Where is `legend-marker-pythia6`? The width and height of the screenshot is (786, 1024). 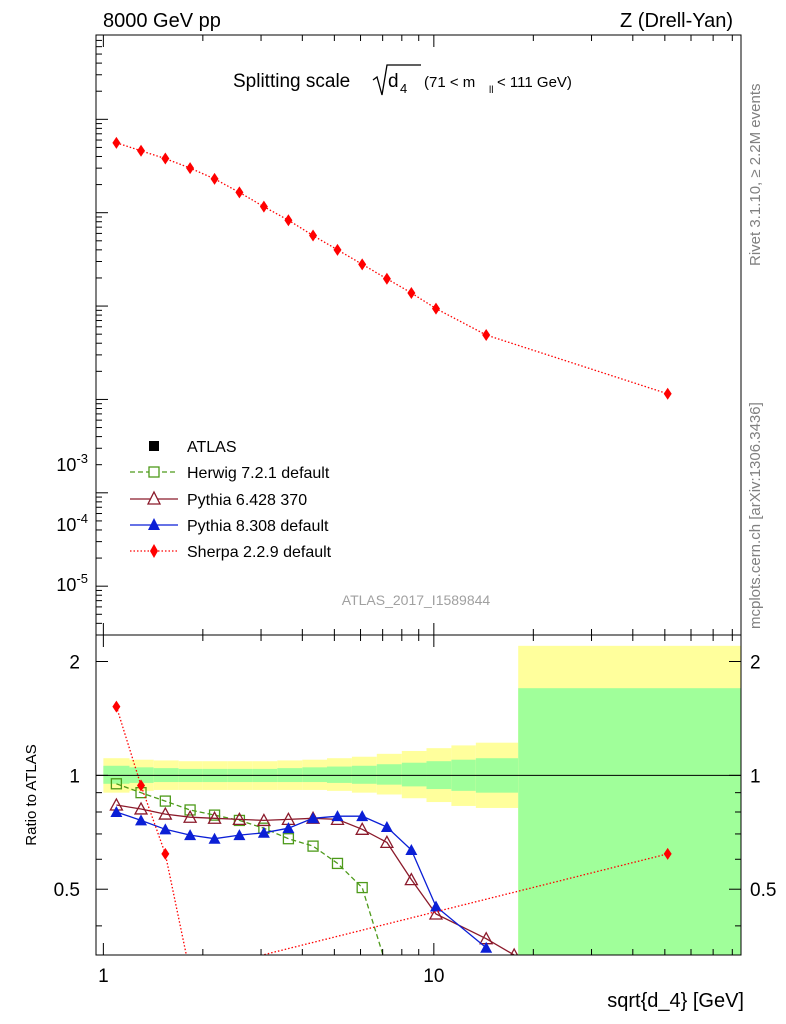 legend-marker-pythia6 is located at coordinates (154, 497).